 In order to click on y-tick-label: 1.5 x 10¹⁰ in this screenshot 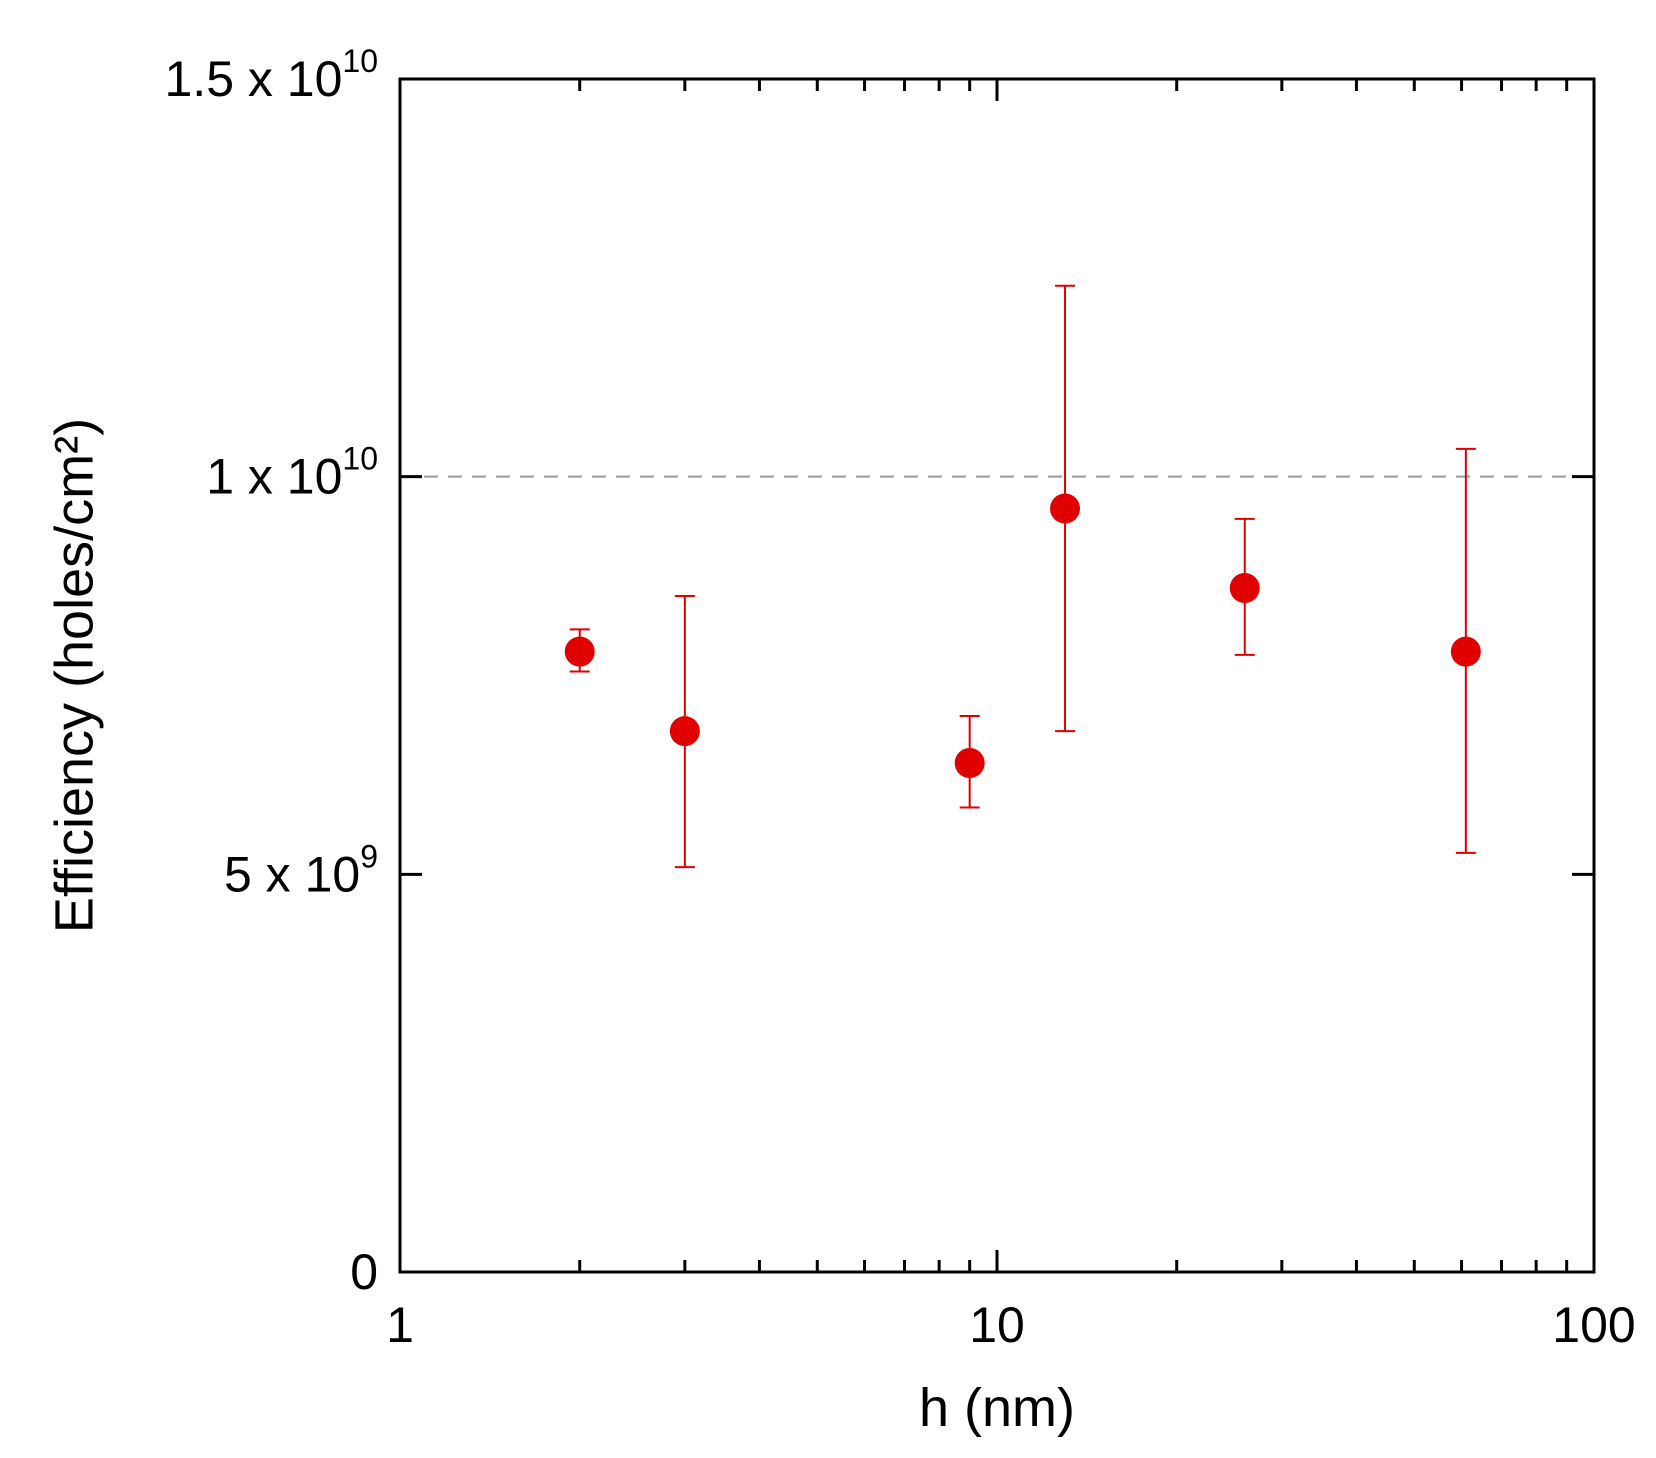, I will do `click(272, 75)`.